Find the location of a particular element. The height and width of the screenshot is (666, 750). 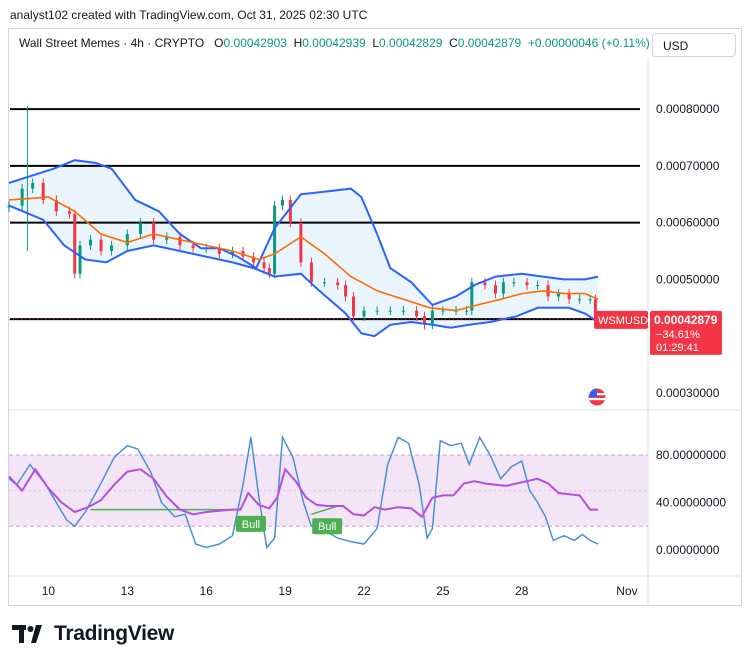

time-tick-label-1: 13 is located at coordinates (128, 591).